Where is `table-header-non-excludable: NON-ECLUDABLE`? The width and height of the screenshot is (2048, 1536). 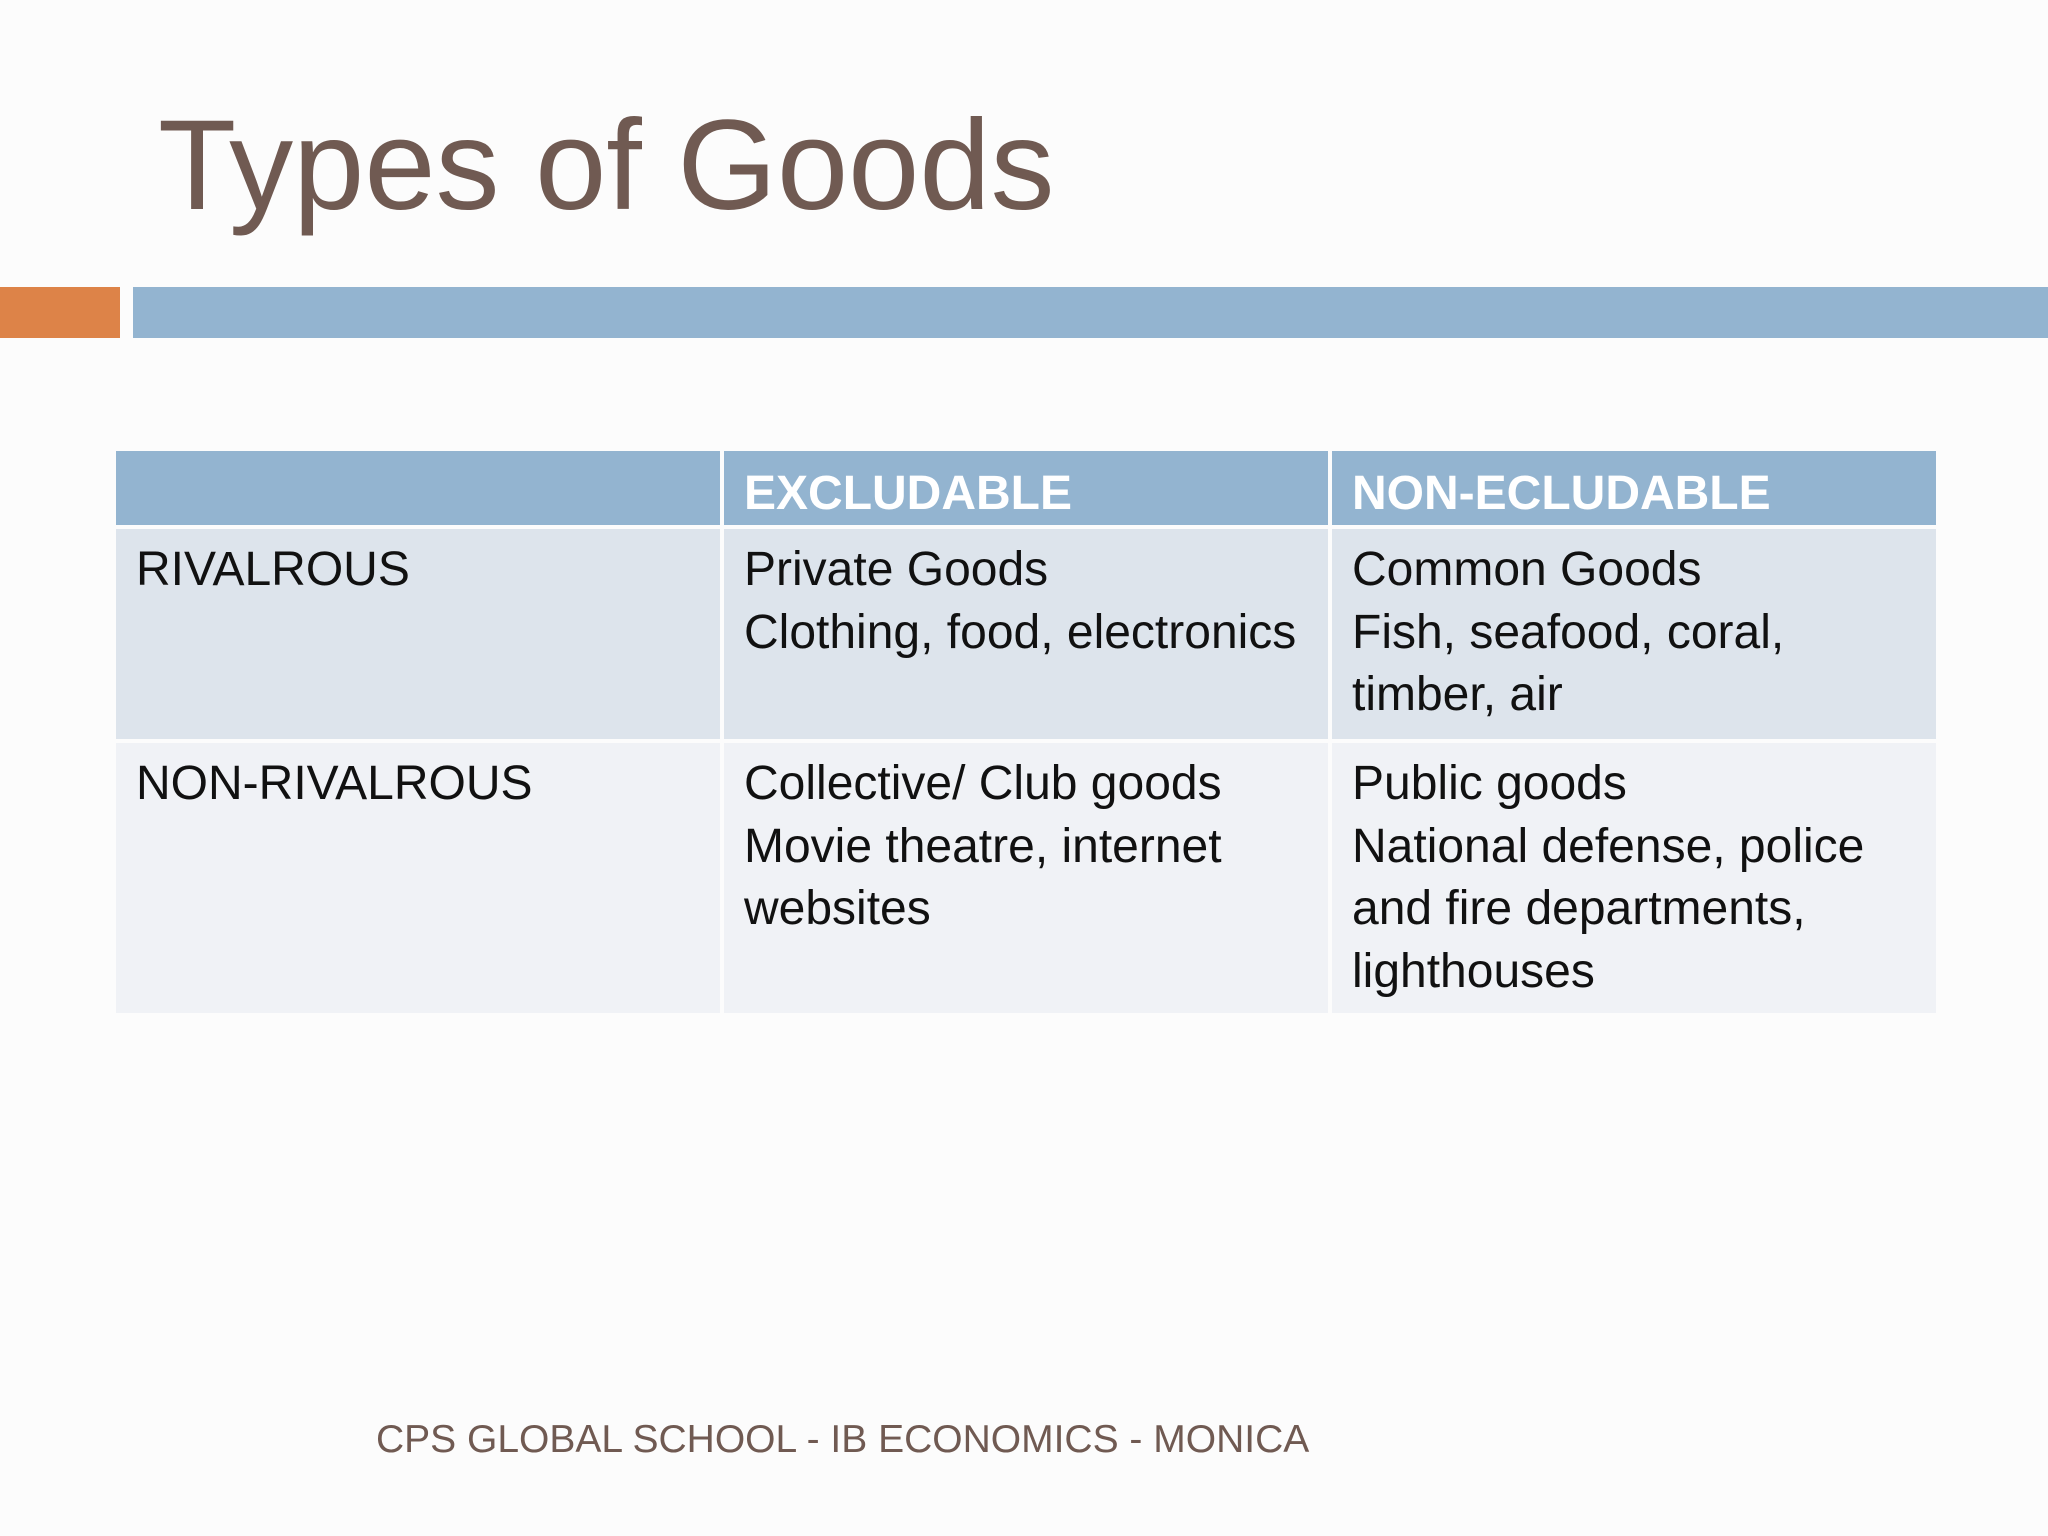
table-header-non-excludable: NON-ECLUDABLE is located at coordinates (1634, 488).